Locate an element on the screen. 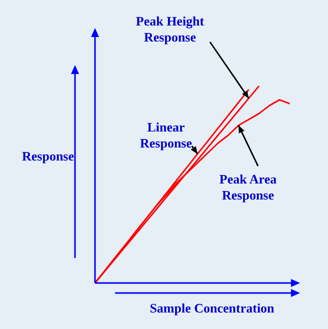  series-label: Linear Response is located at coordinates (166, 134).